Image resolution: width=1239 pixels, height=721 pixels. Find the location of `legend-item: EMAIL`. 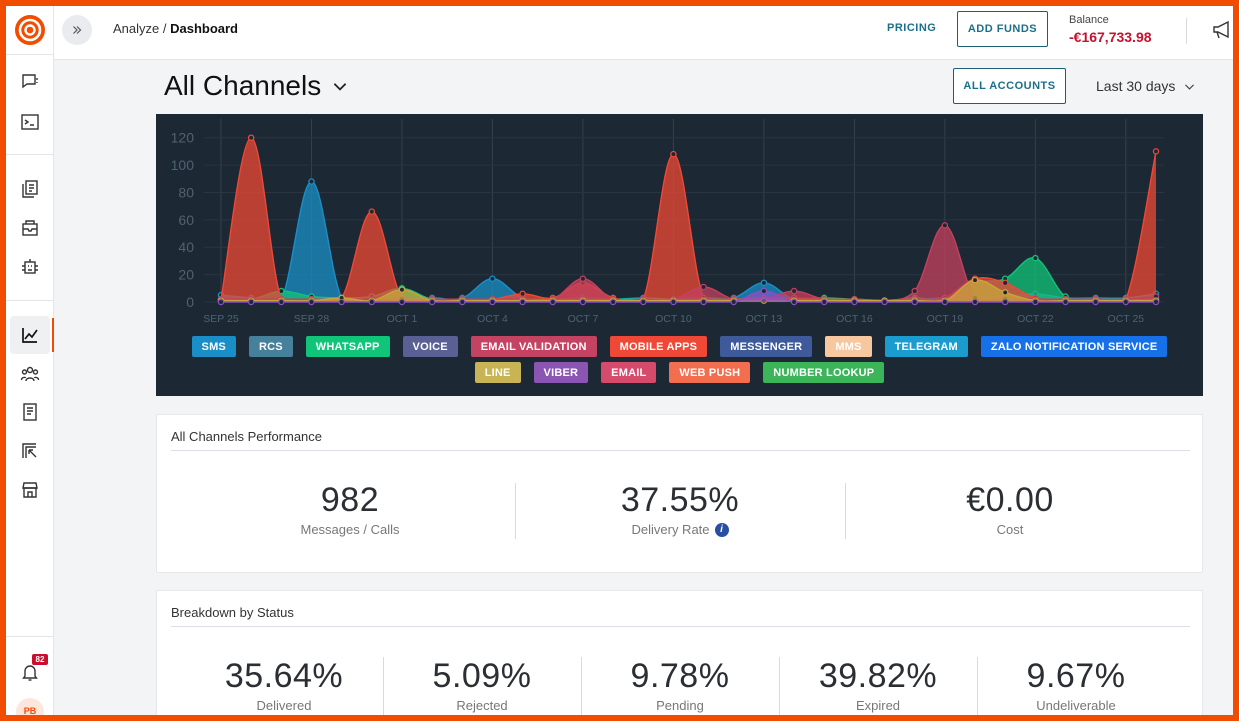

legend-item: EMAIL is located at coordinates (629, 372).